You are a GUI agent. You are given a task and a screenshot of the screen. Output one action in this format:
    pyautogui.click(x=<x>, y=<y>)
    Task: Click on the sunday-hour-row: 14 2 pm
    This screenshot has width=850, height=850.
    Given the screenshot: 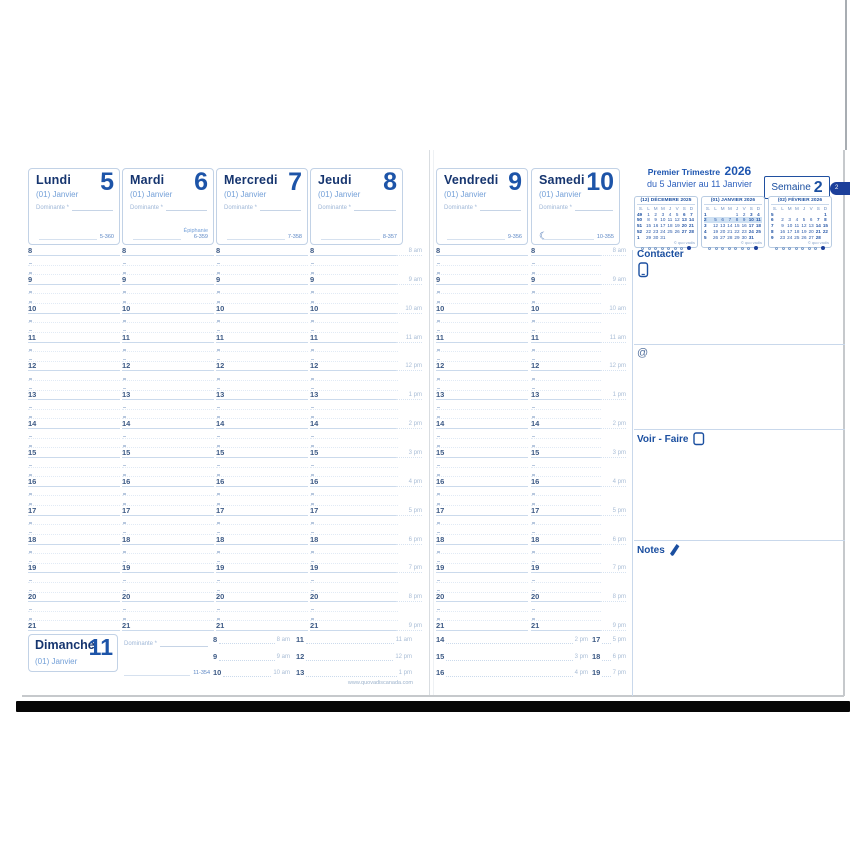 What is the action you would take?
    pyautogui.click(x=512, y=639)
    